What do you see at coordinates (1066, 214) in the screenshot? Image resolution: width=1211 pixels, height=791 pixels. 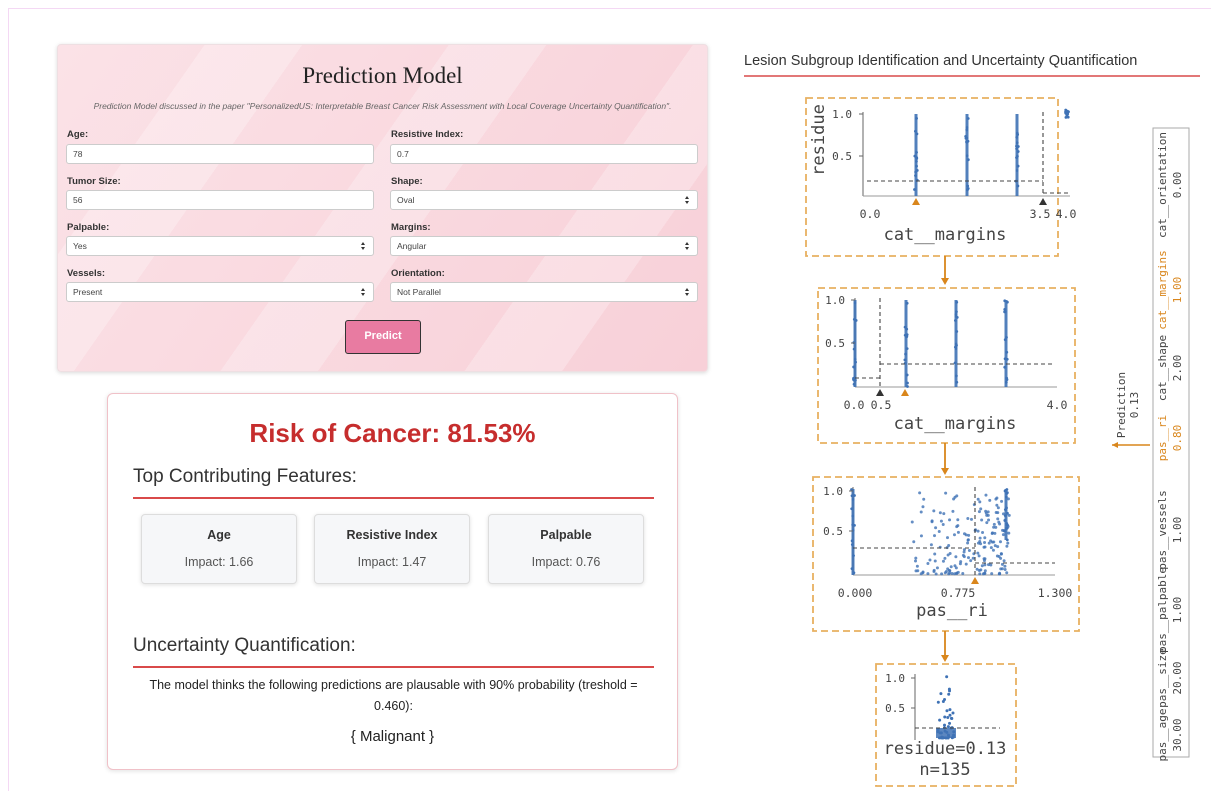 I see `x-tick-label: 4.0` at bounding box center [1066, 214].